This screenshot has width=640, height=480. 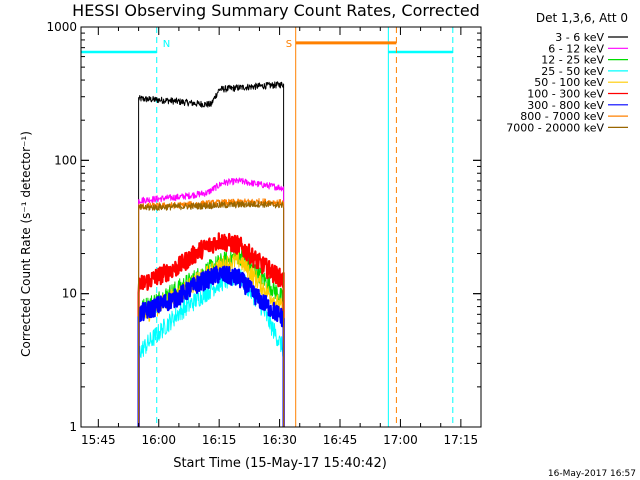 I want to click on legend-label-5: 100 - 300 keV, so click(x=565, y=94).